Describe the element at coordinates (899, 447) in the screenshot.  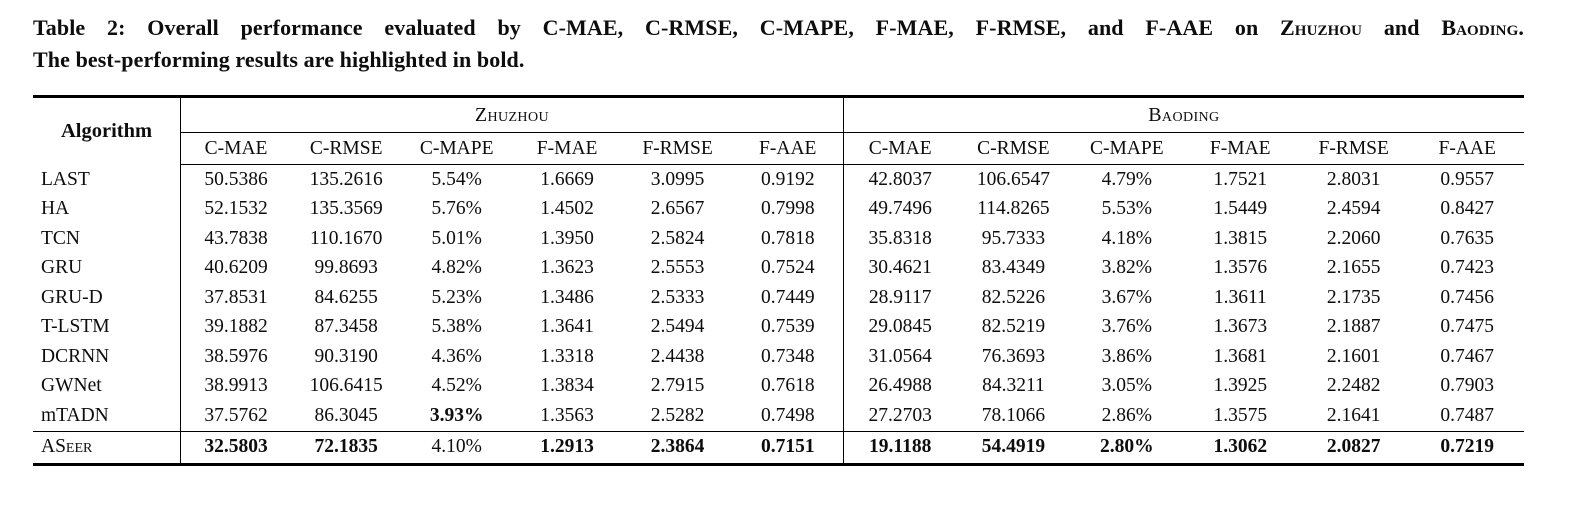
I see `metric-cell: 19.1188` at that location.